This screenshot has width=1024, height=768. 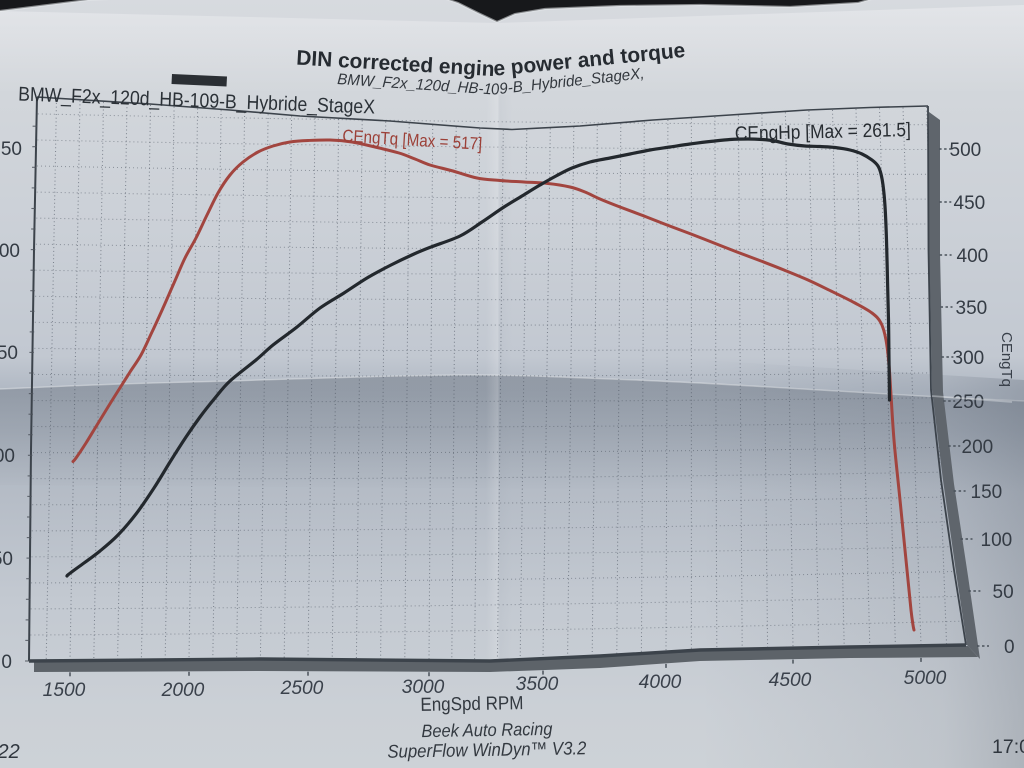 I want to click on svg-text: 300, so click(x=969, y=358).